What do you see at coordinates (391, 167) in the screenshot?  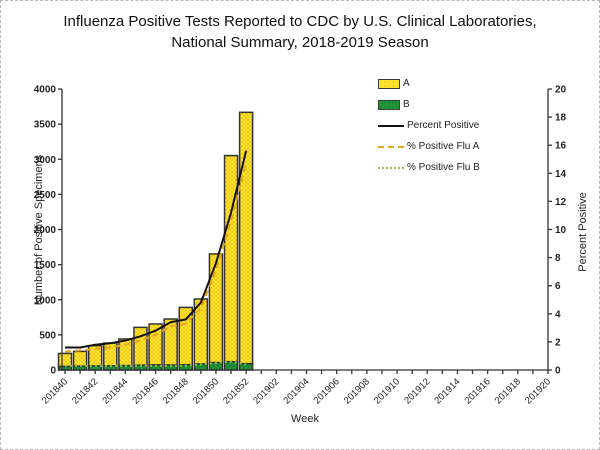 I see `percent-flu-b-line-icon` at bounding box center [391, 167].